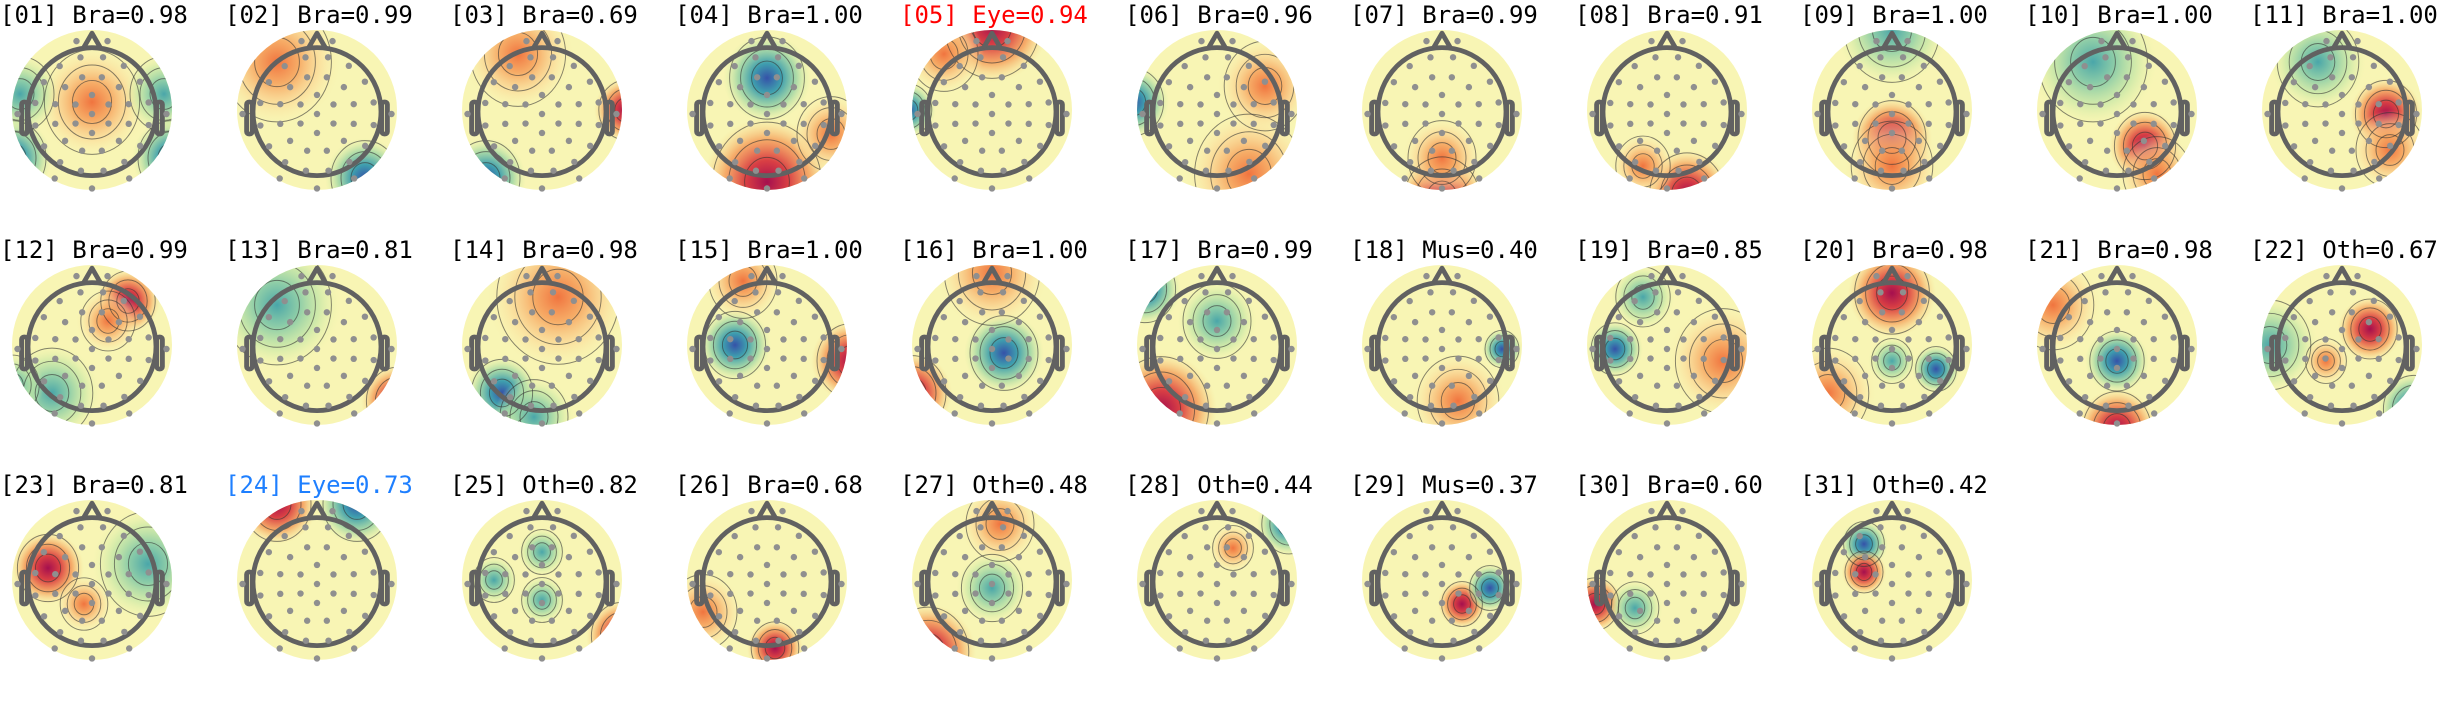 This screenshot has width=2438, height=705. Describe the element at coordinates (1444, 250) in the screenshot. I see `component-title: [18] Mus=0.40` at that location.